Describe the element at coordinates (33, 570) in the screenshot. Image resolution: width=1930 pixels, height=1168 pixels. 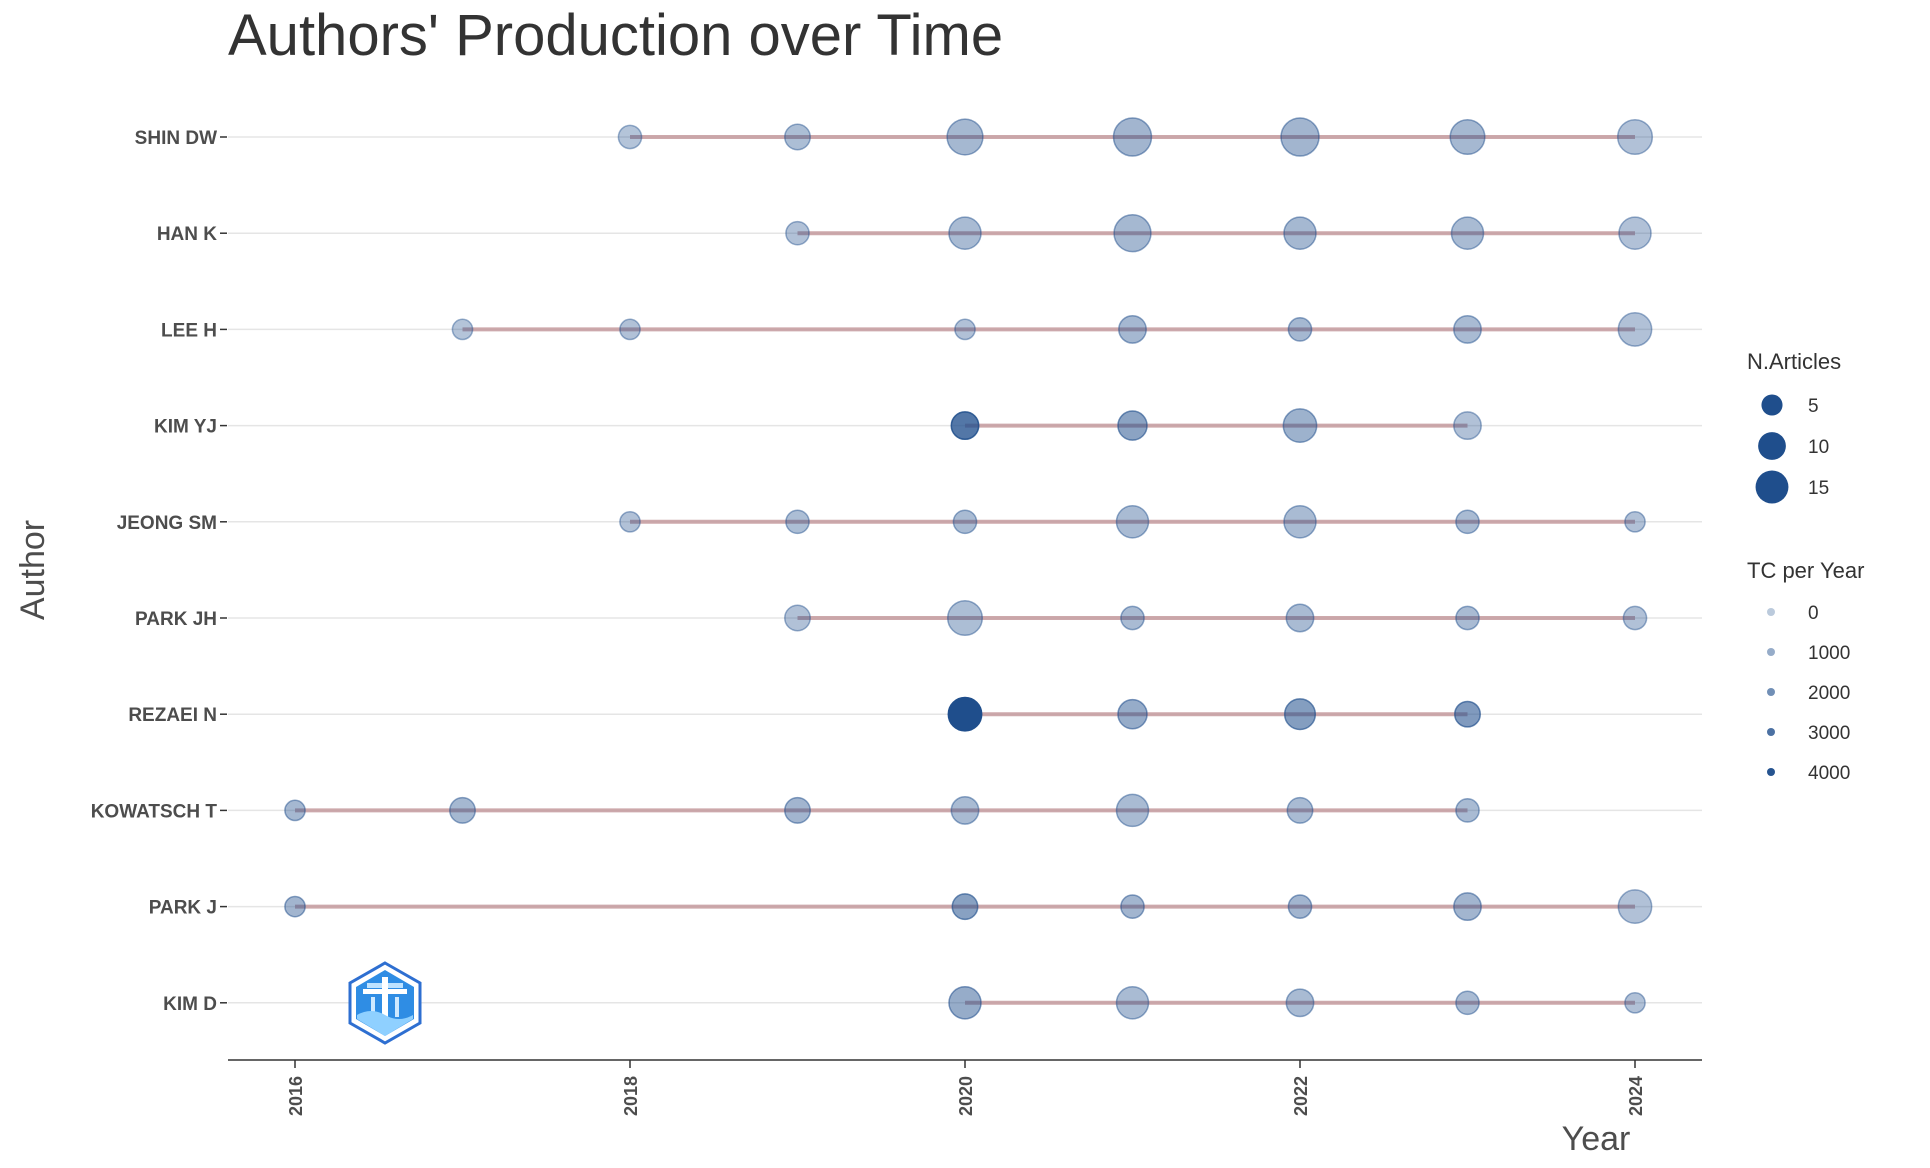
I see `y-axis-title: Author` at that location.